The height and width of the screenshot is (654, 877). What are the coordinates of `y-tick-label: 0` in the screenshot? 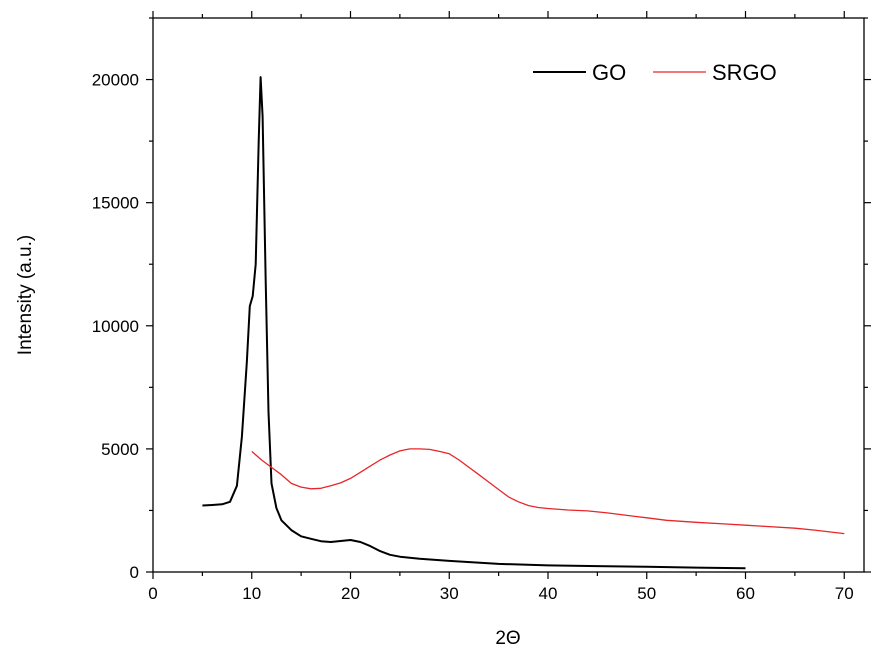 It's located at (134, 572).